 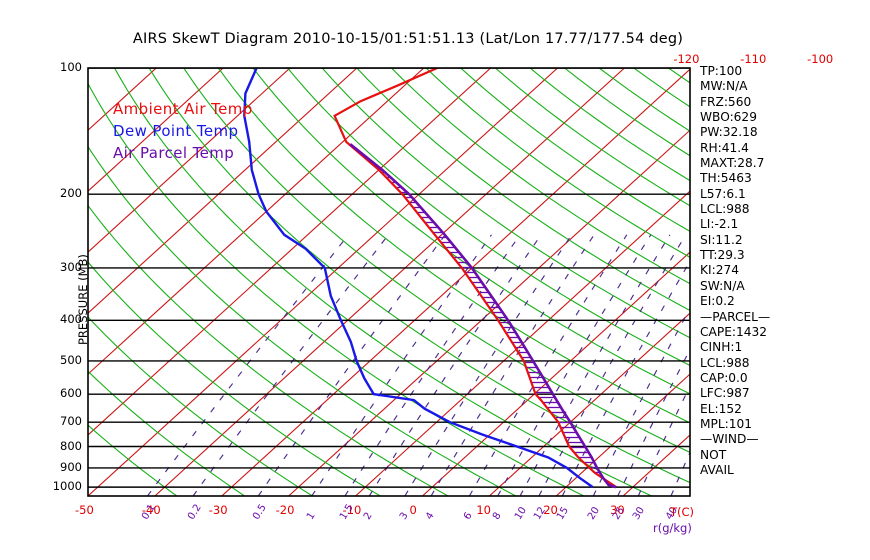 What do you see at coordinates (71, 67) in the screenshot?
I see `pressure-tick-100: 100` at bounding box center [71, 67].